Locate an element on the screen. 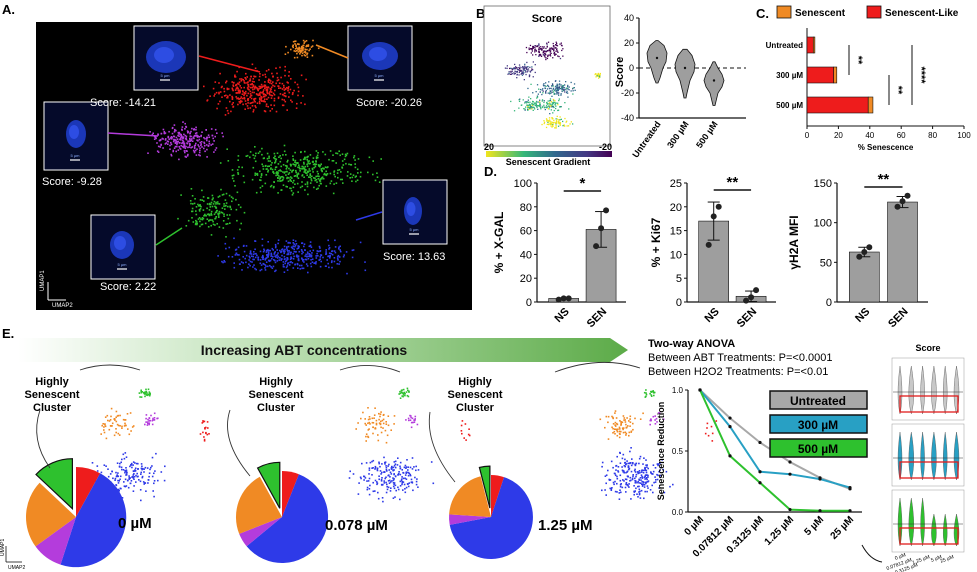 This screenshot has width=977, height=572. pie-slice-orange is located at coordinates (258, 505).